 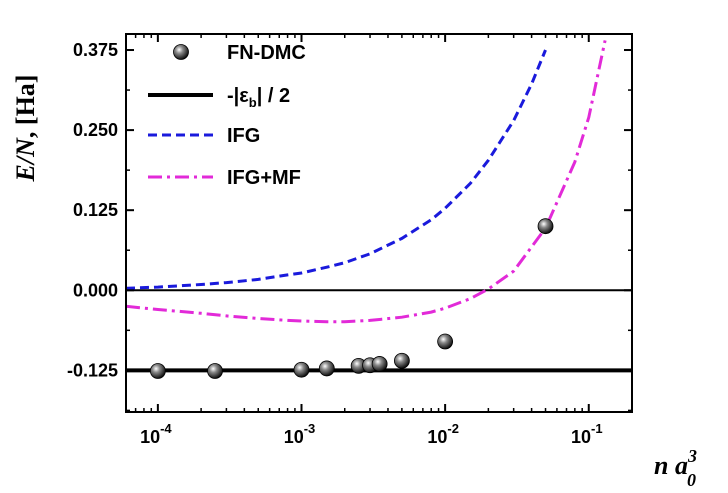 What do you see at coordinates (95, 50) in the screenshot?
I see `y-tick-label: 0.375` at bounding box center [95, 50].